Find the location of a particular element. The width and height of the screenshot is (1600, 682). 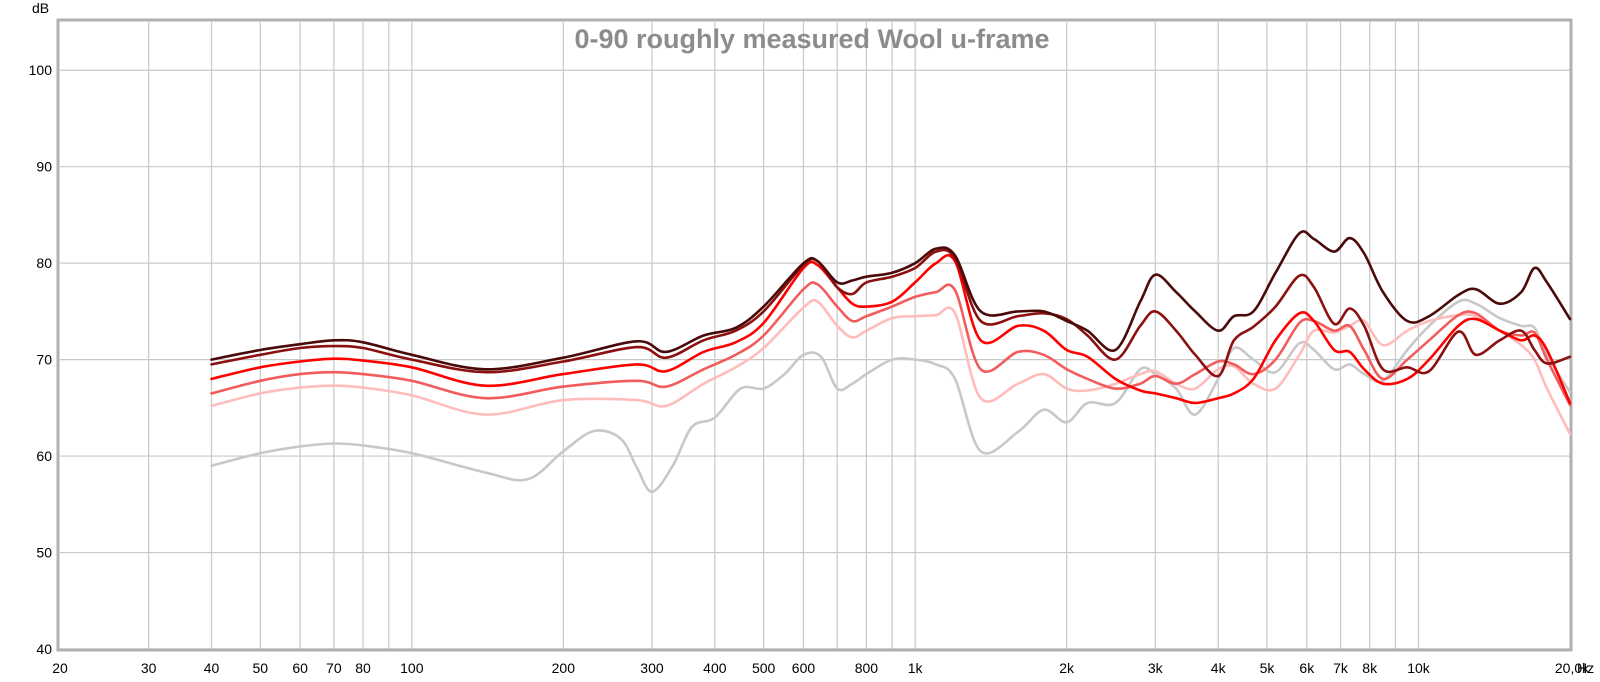

y-axis-ticks: 40 50 60 70 80 90 100 is located at coordinates (41, 359).